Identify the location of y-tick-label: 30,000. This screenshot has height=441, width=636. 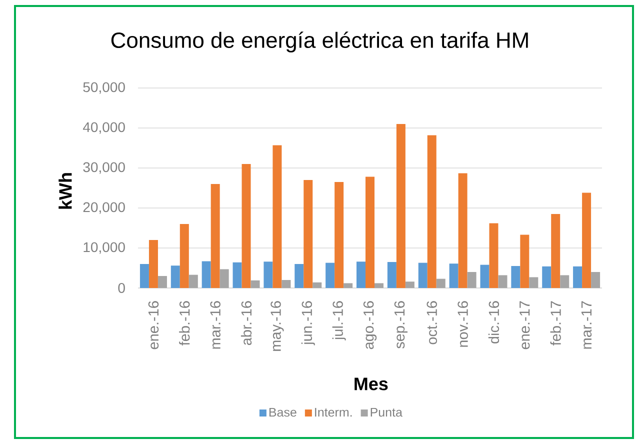
(104, 168).